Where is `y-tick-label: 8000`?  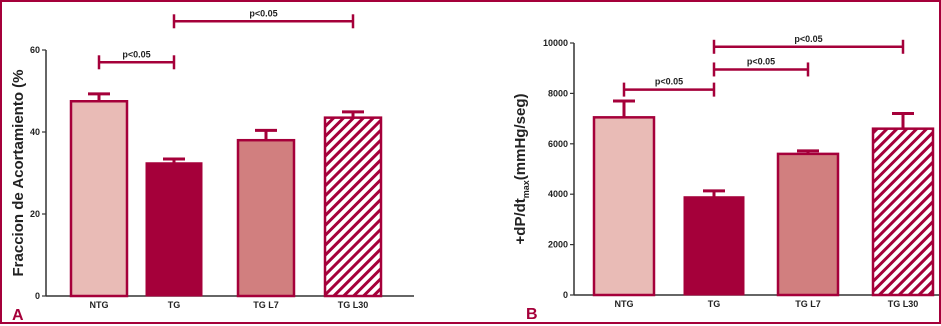 y-tick-label: 8000 is located at coordinates (558, 93).